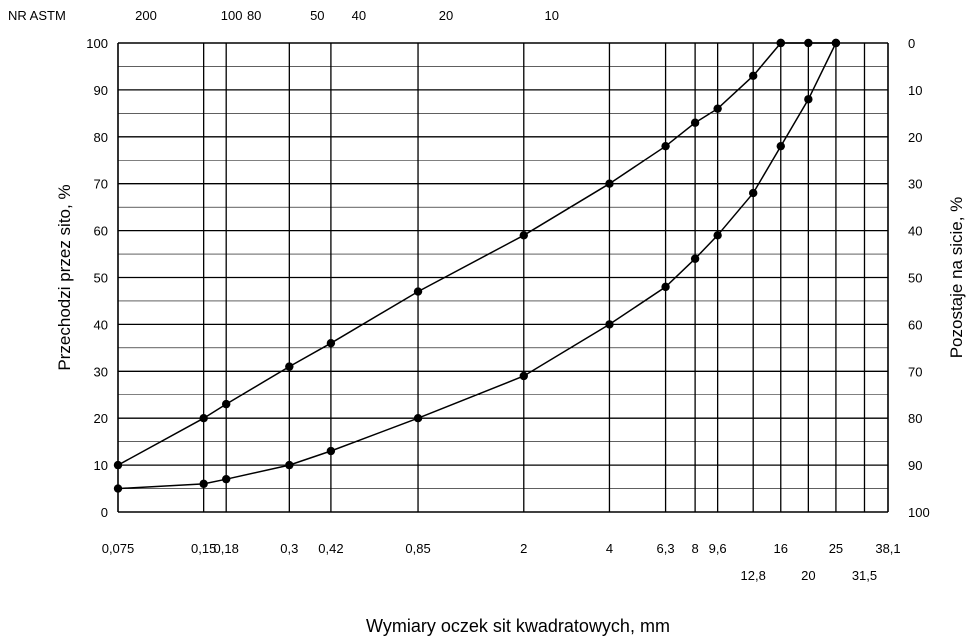 The height and width of the screenshot is (639, 968). I want to click on x-tick-label: 20, so click(808, 575).